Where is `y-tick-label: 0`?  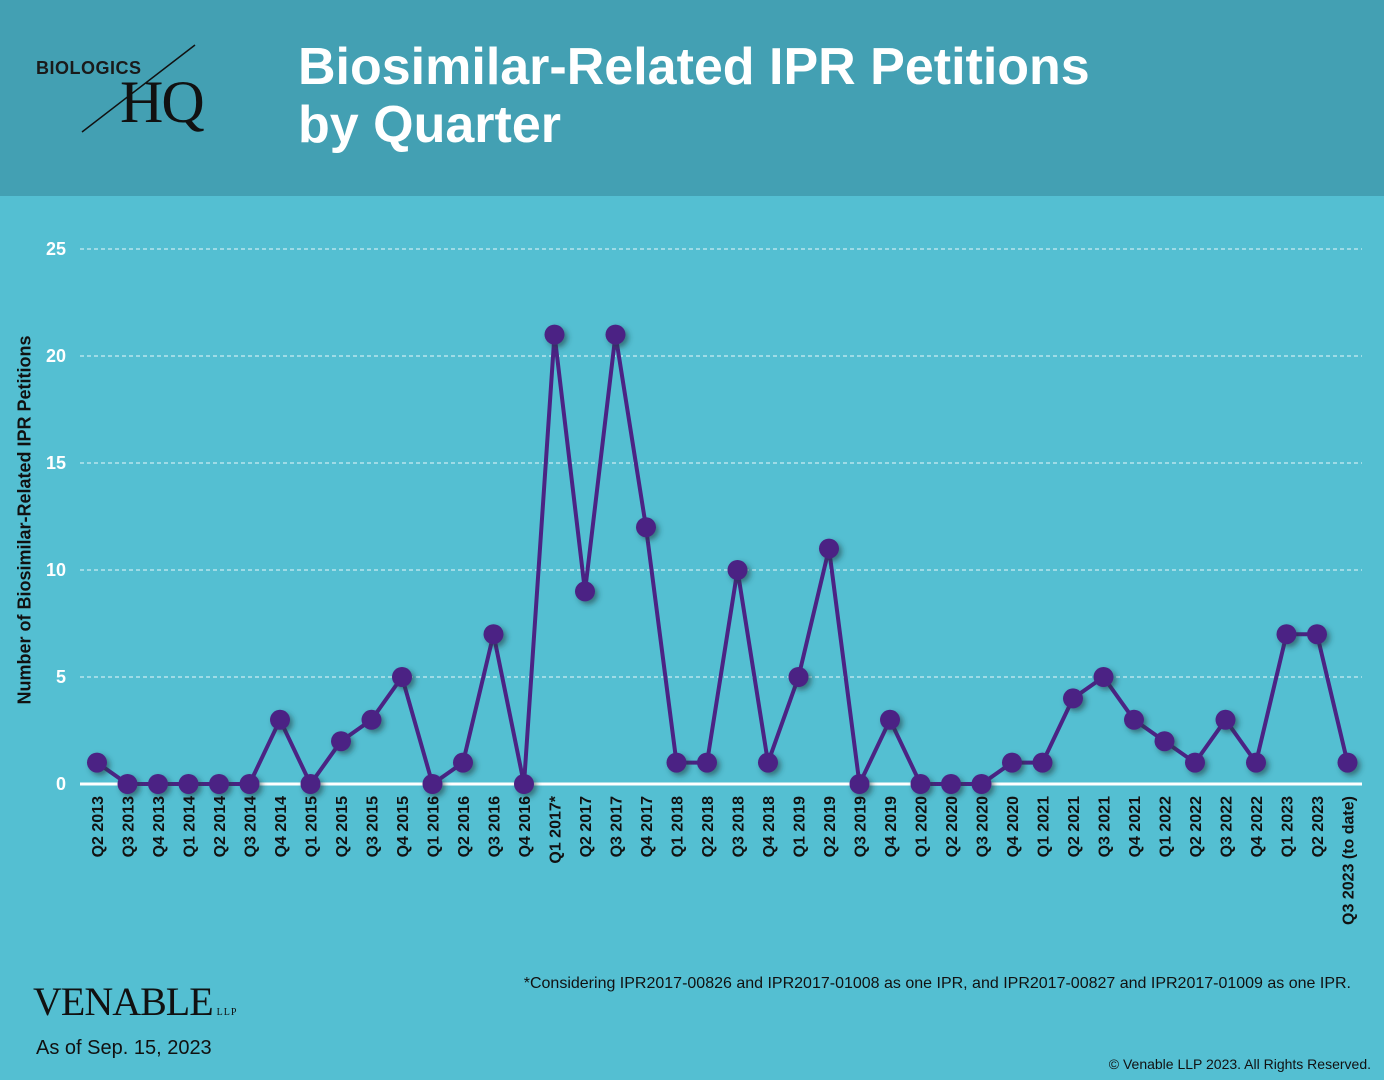
y-tick-label: 0 is located at coordinates (61, 784).